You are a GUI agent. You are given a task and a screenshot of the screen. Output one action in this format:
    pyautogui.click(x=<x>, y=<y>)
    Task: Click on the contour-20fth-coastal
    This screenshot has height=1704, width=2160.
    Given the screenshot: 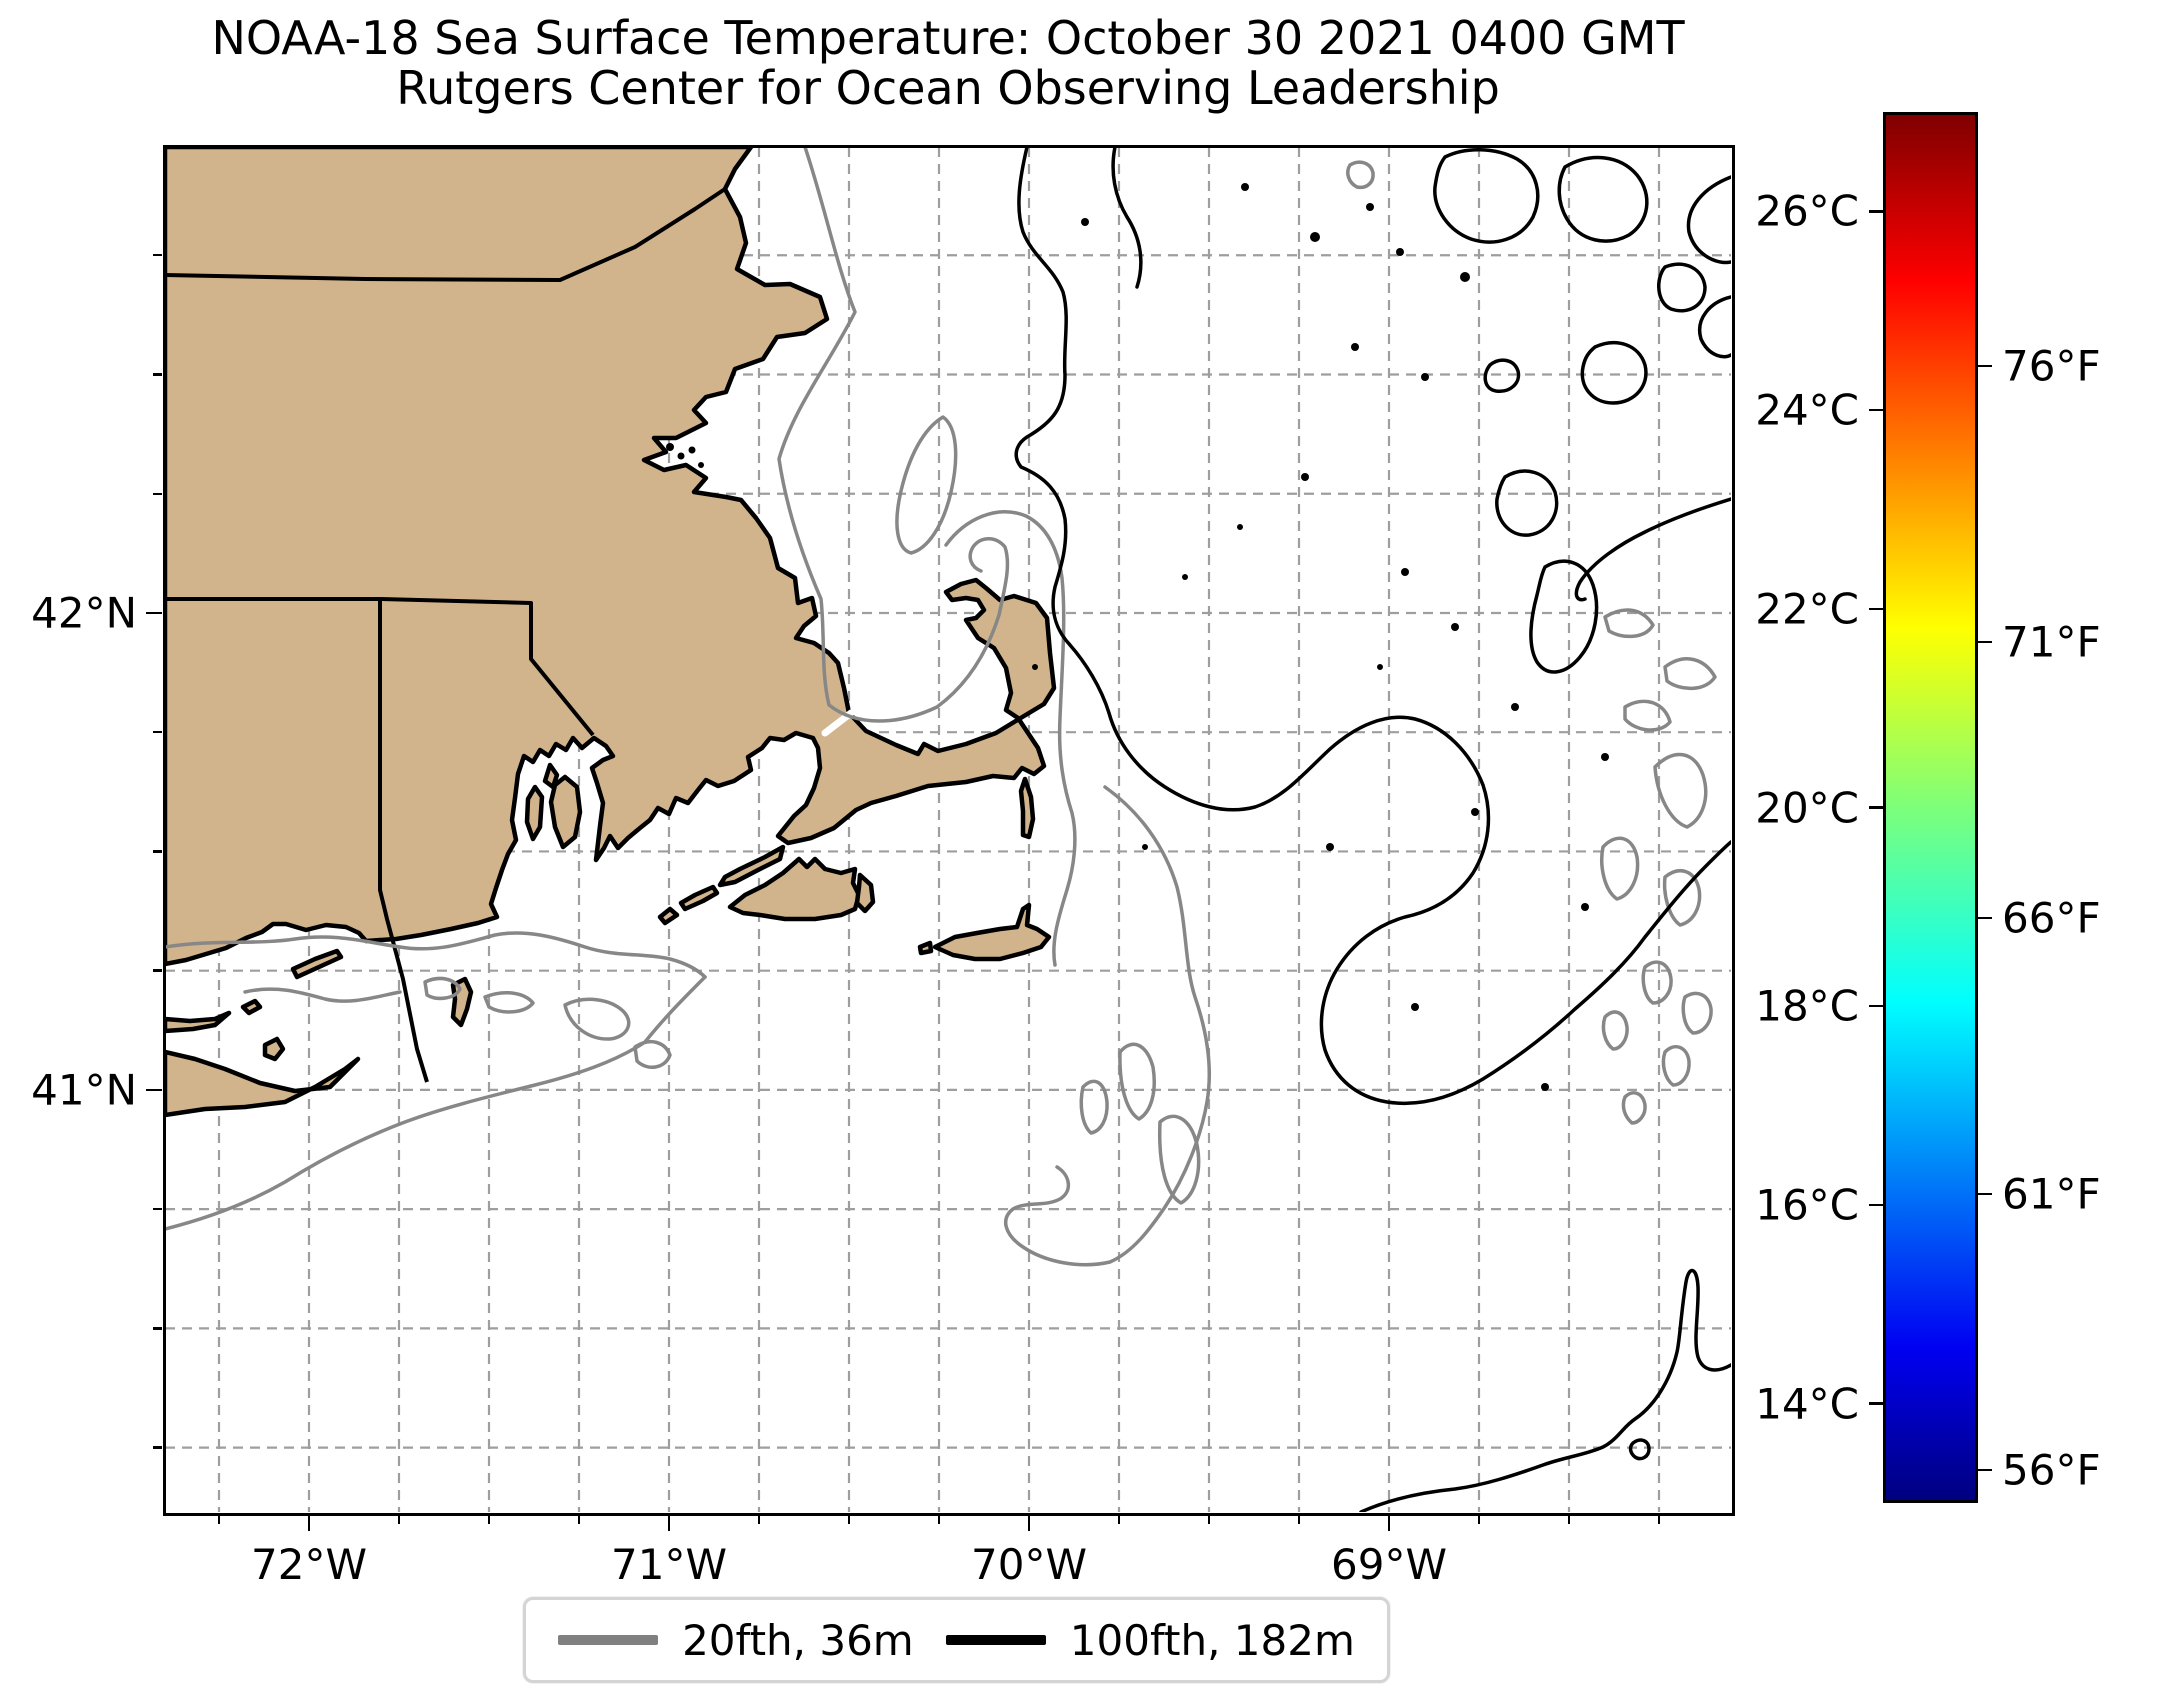 What is the action you would take?
    pyautogui.click(x=893, y=435)
    